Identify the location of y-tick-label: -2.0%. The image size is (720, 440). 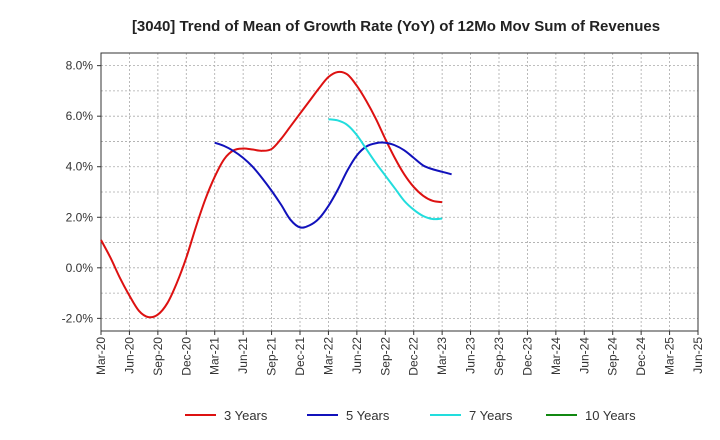
(78, 318).